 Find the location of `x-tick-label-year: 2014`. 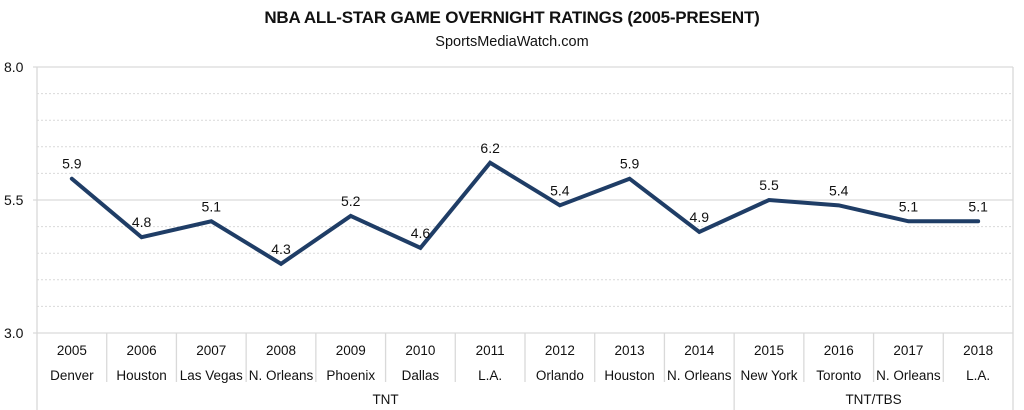

x-tick-label-year: 2014 is located at coordinates (699, 350).